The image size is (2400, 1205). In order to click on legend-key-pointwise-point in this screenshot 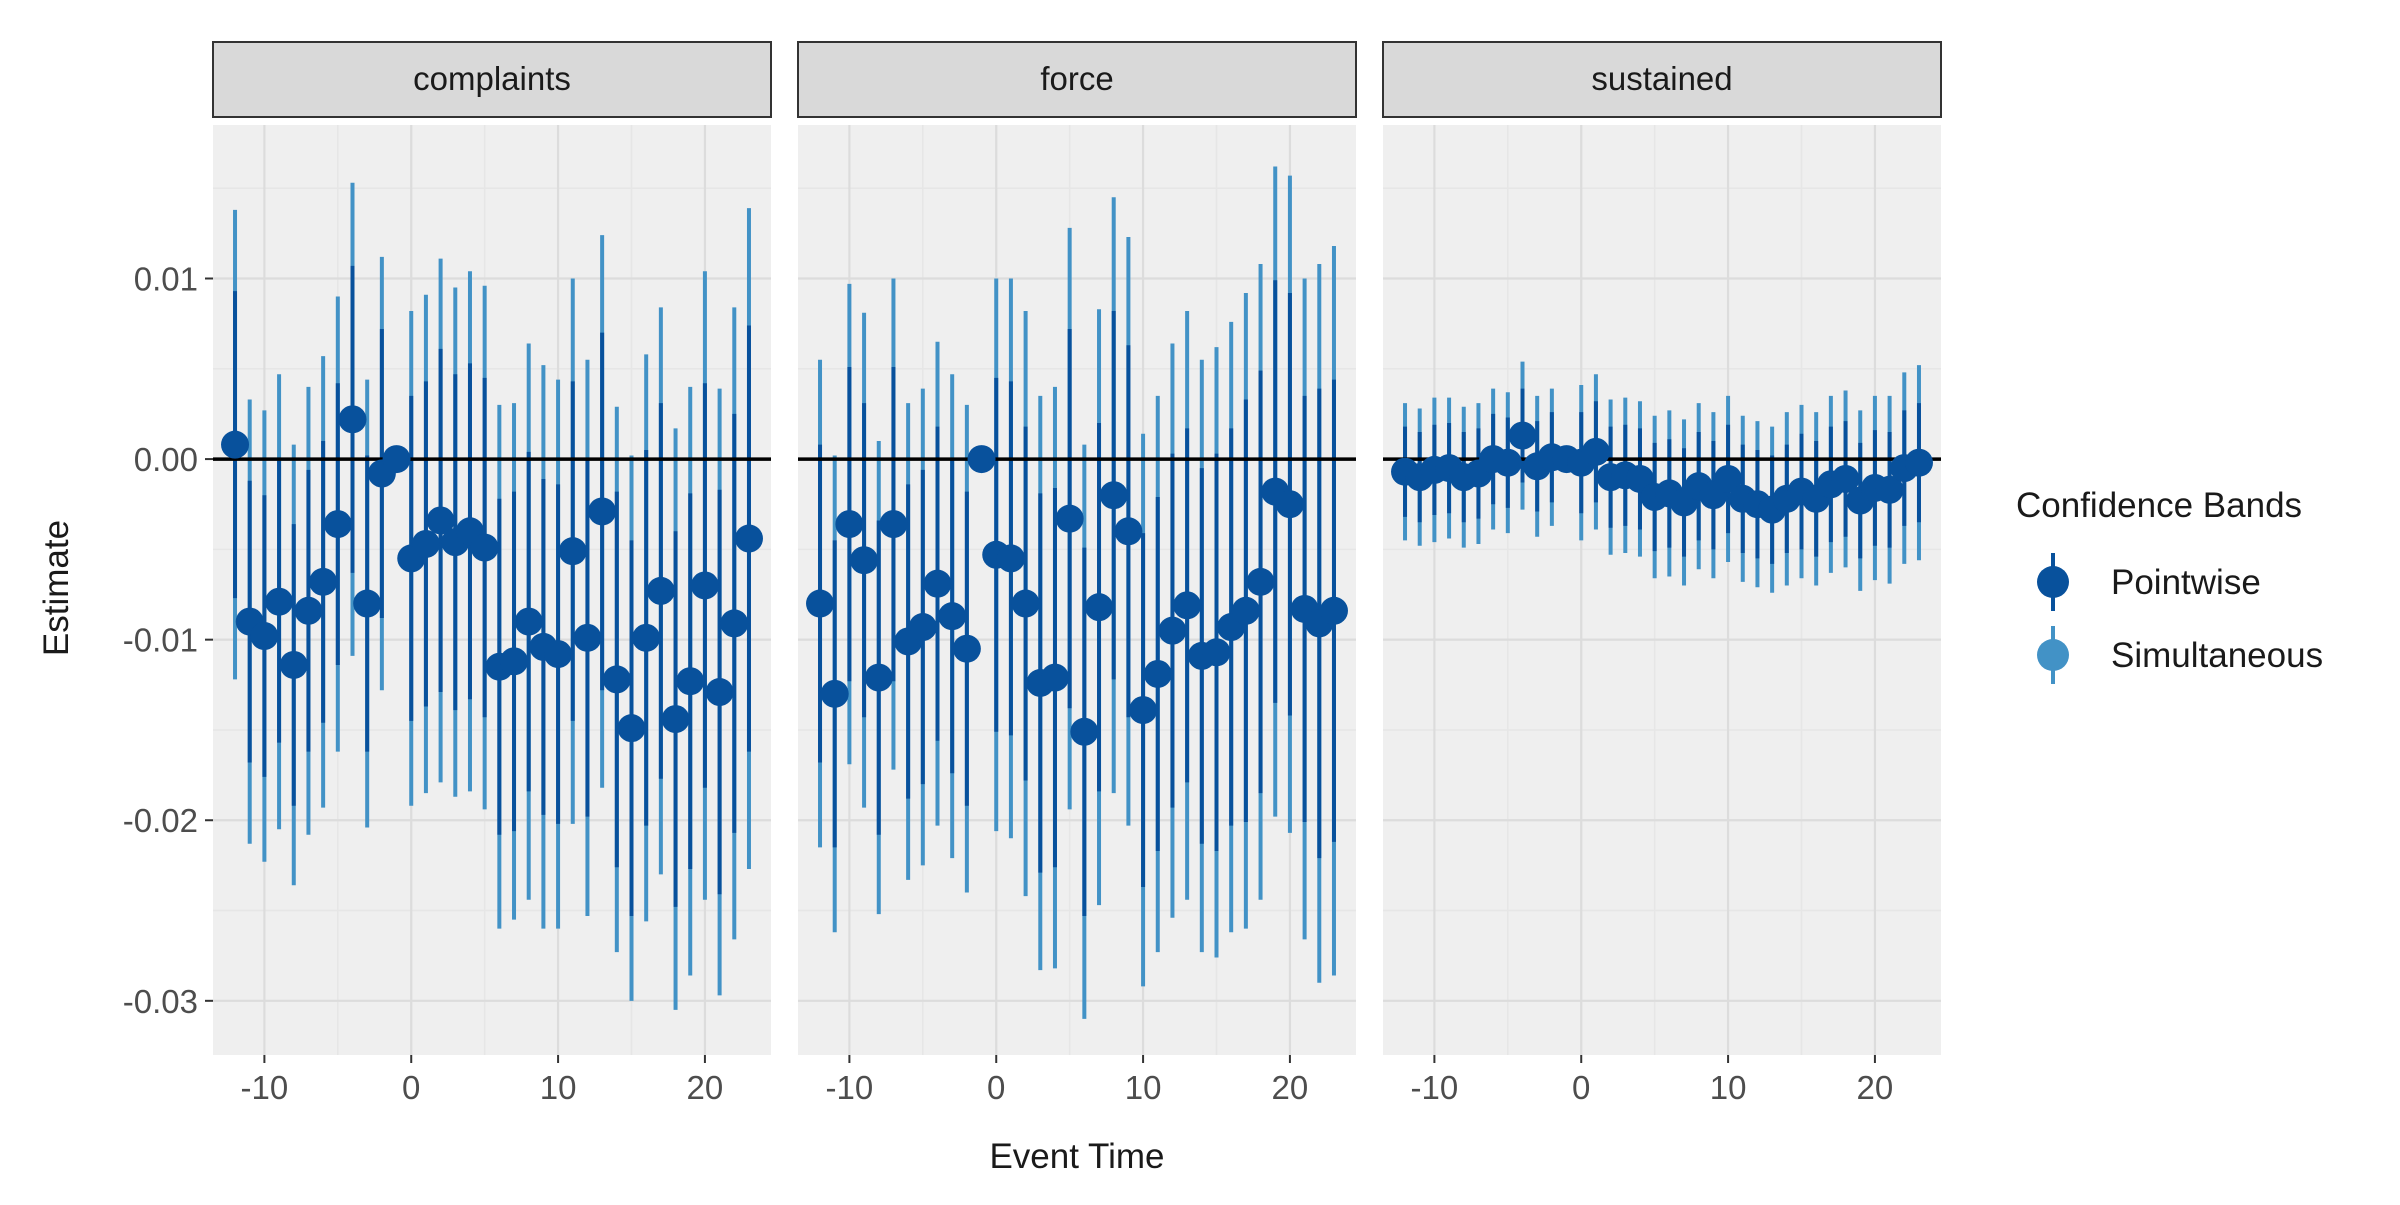, I will do `click(2053, 582)`.